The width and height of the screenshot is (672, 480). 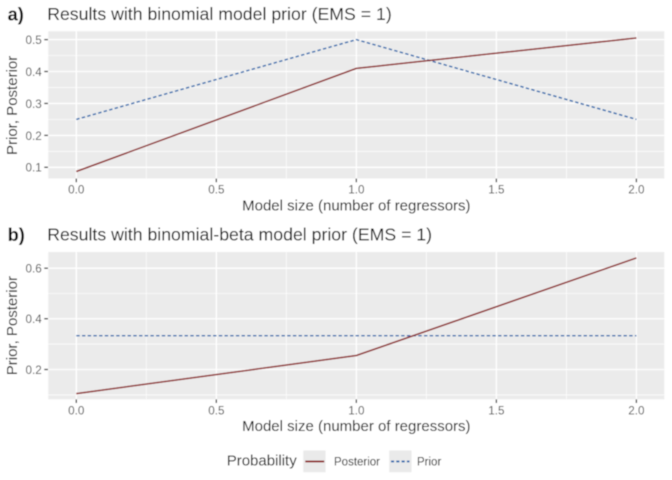 I want to click on svg-text: 0.6, so click(x=34, y=269).